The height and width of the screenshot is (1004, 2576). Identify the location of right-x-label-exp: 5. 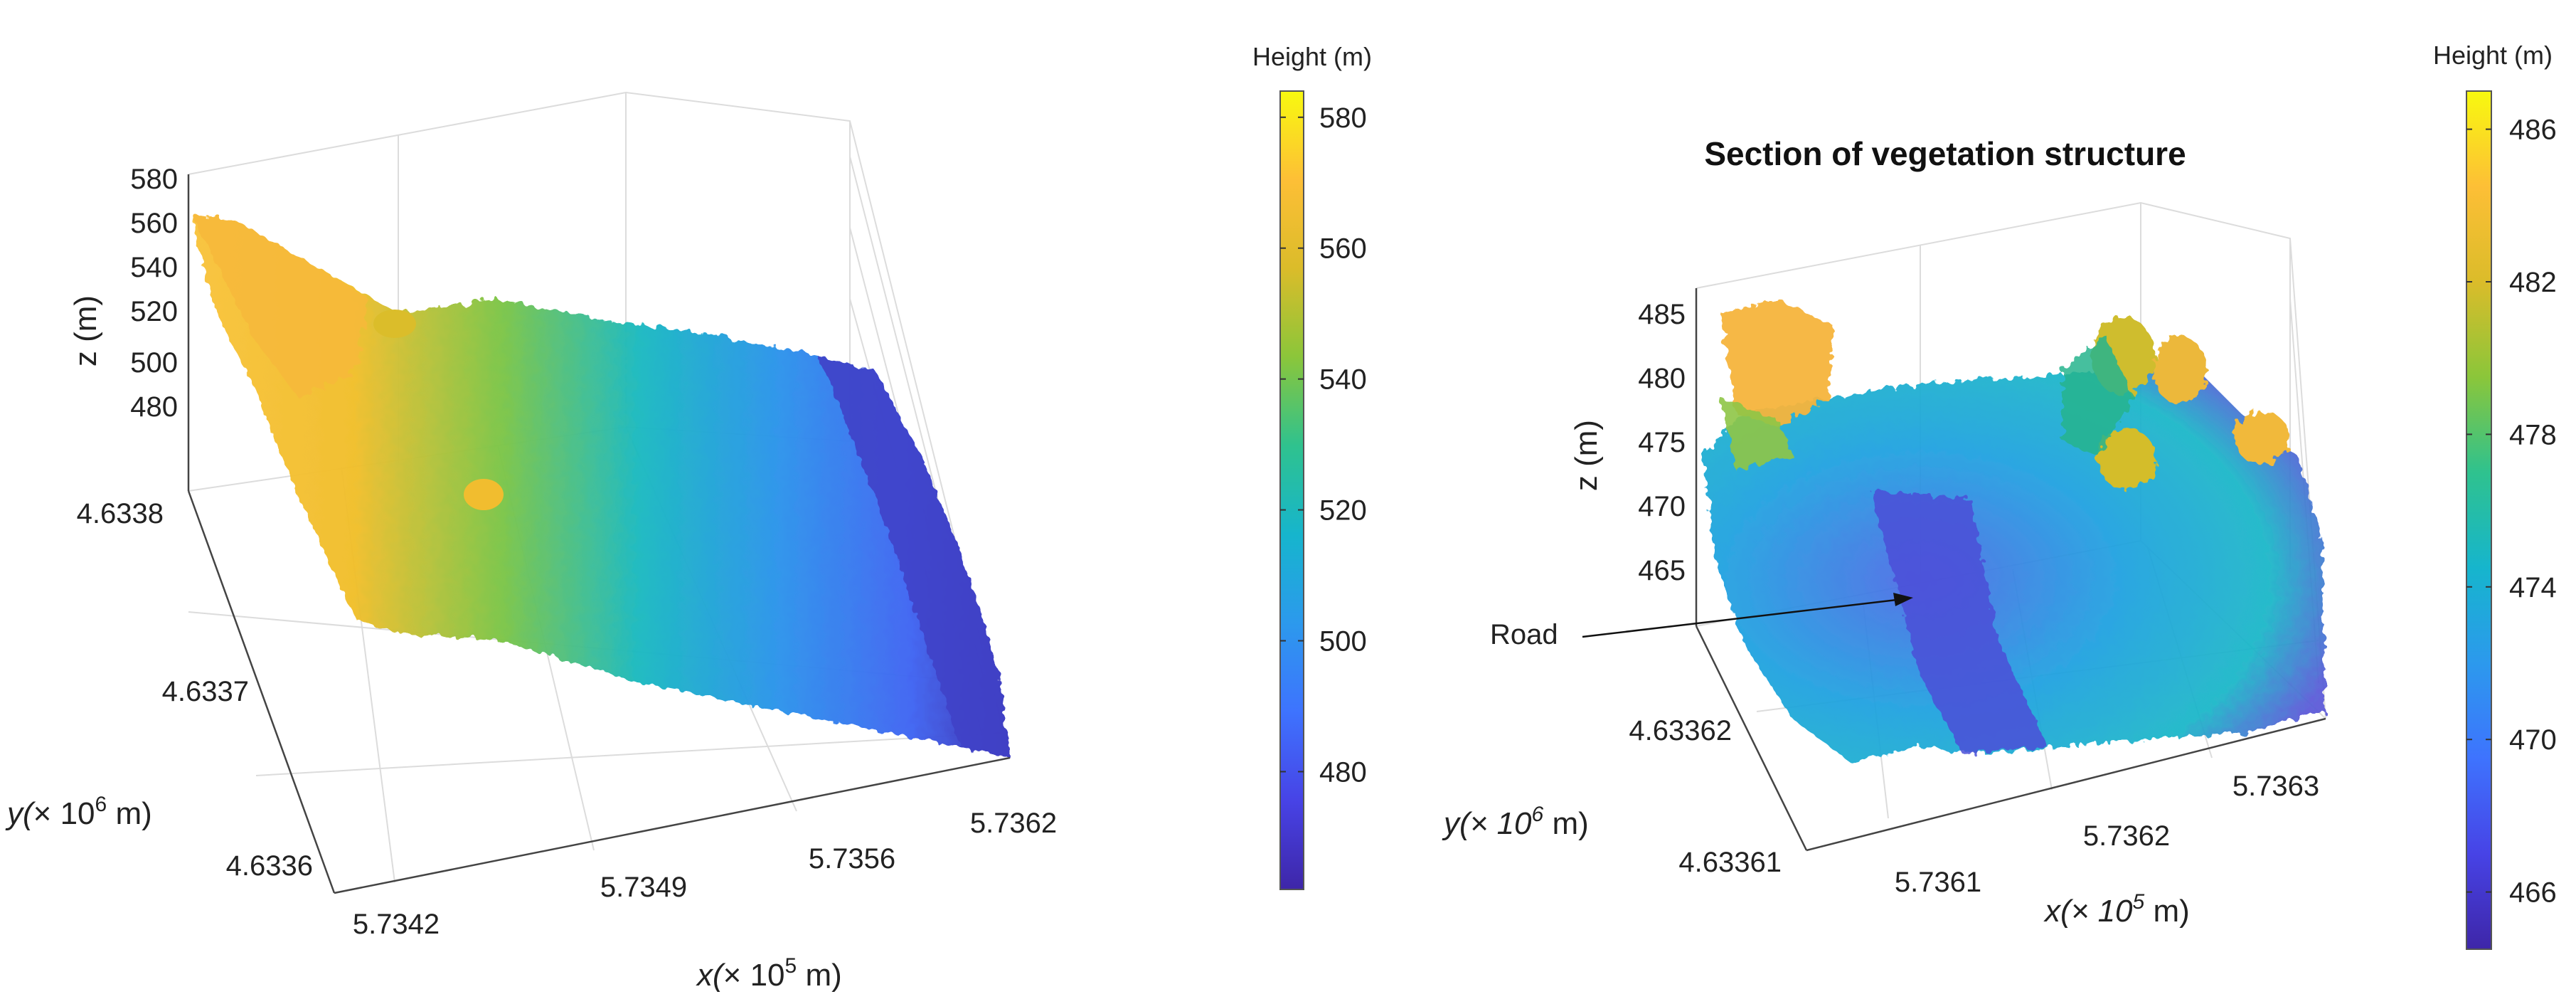
(2139, 902).